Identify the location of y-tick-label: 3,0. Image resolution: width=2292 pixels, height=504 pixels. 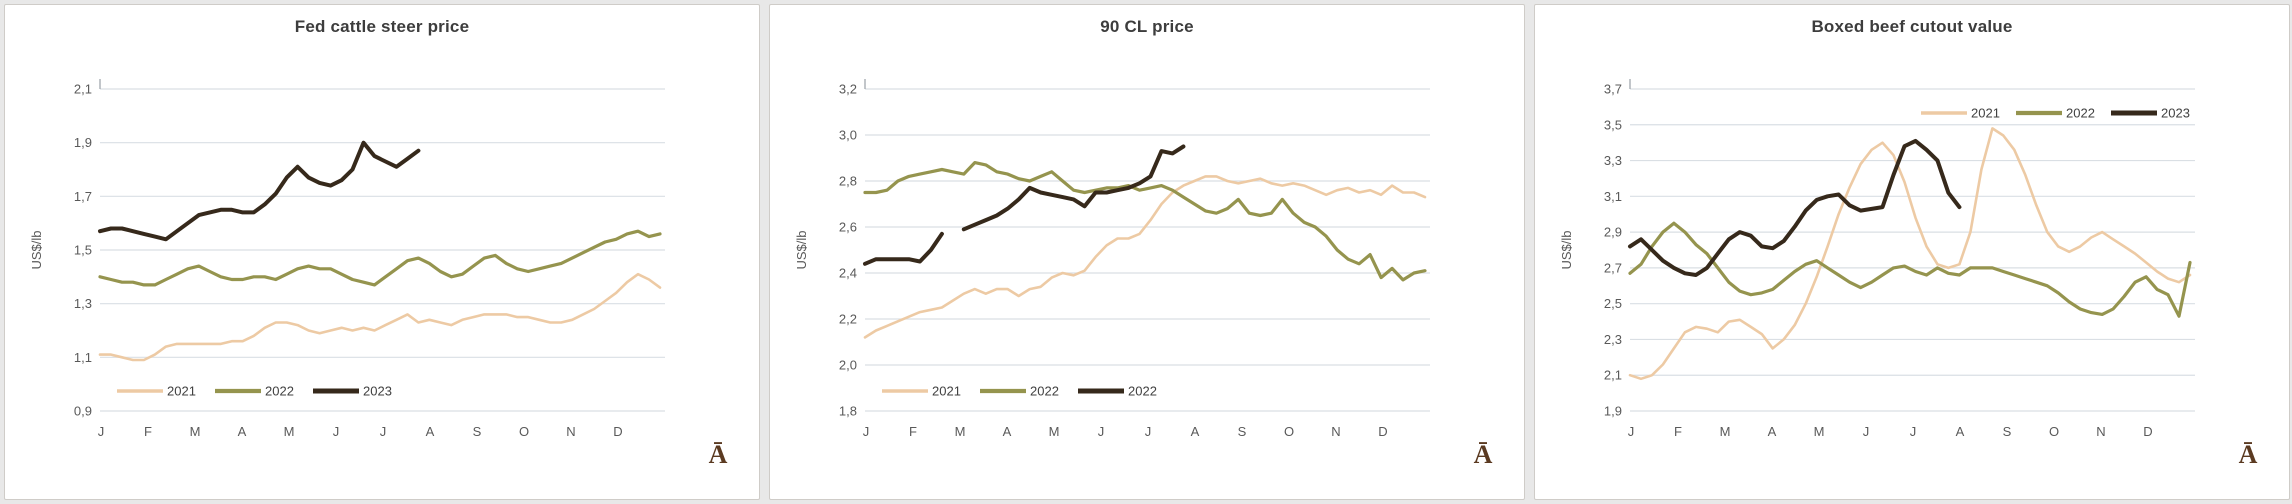
(848, 135).